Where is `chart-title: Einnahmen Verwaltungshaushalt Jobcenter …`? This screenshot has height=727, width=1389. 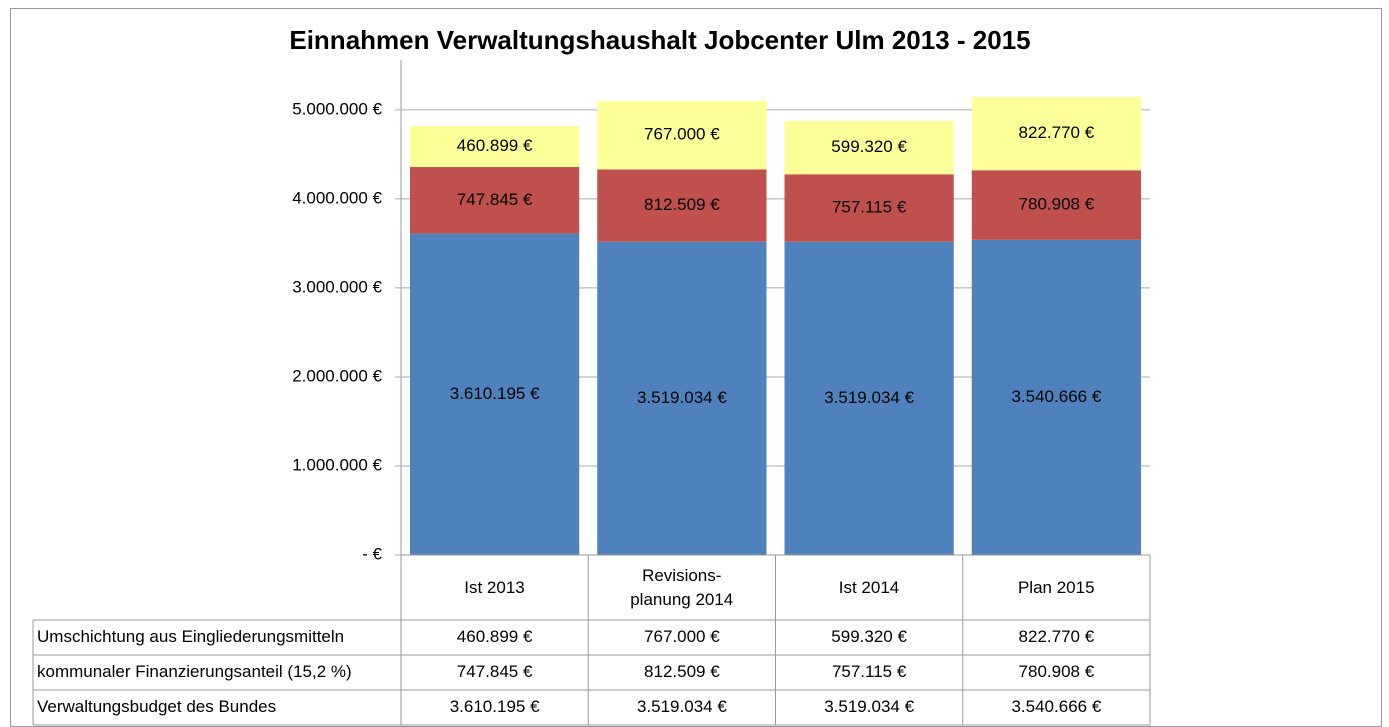
chart-title: Einnahmen Verwaltungshaushalt Jobcenter … is located at coordinates (659, 40).